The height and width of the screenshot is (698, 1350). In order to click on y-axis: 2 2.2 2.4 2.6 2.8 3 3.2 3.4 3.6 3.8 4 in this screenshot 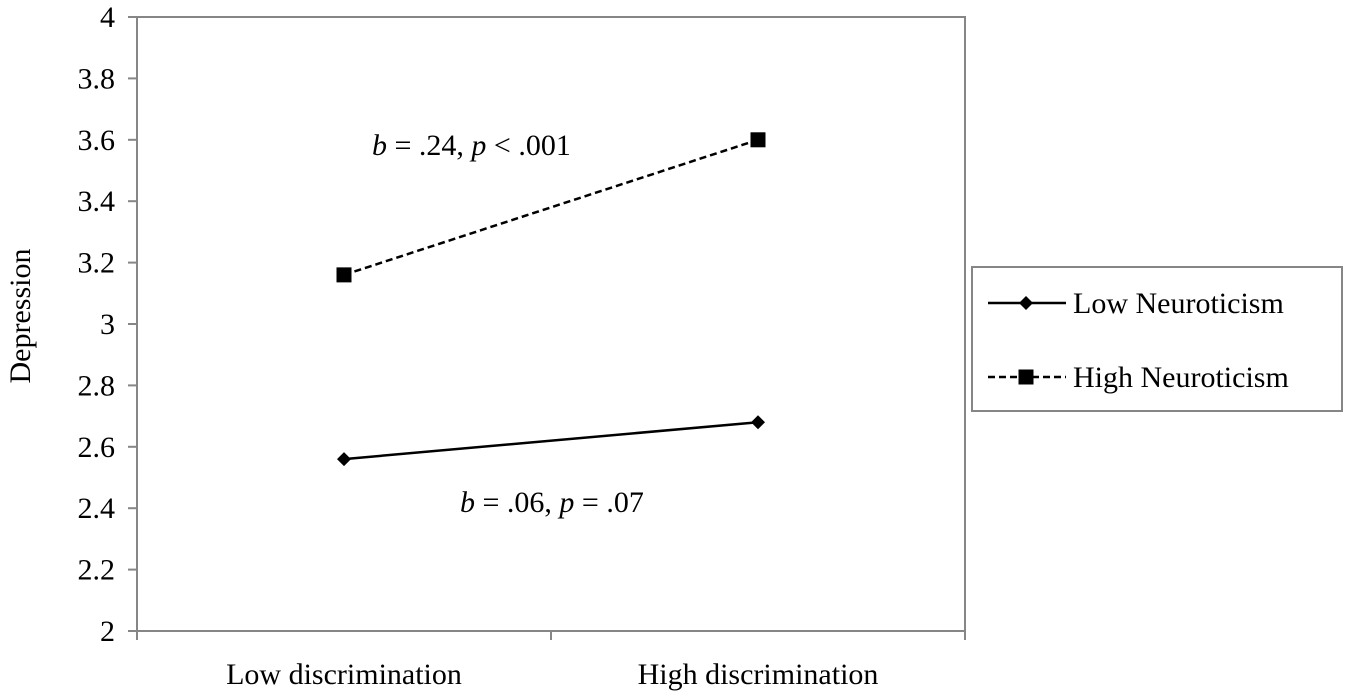, I will do `click(108, 324)`.